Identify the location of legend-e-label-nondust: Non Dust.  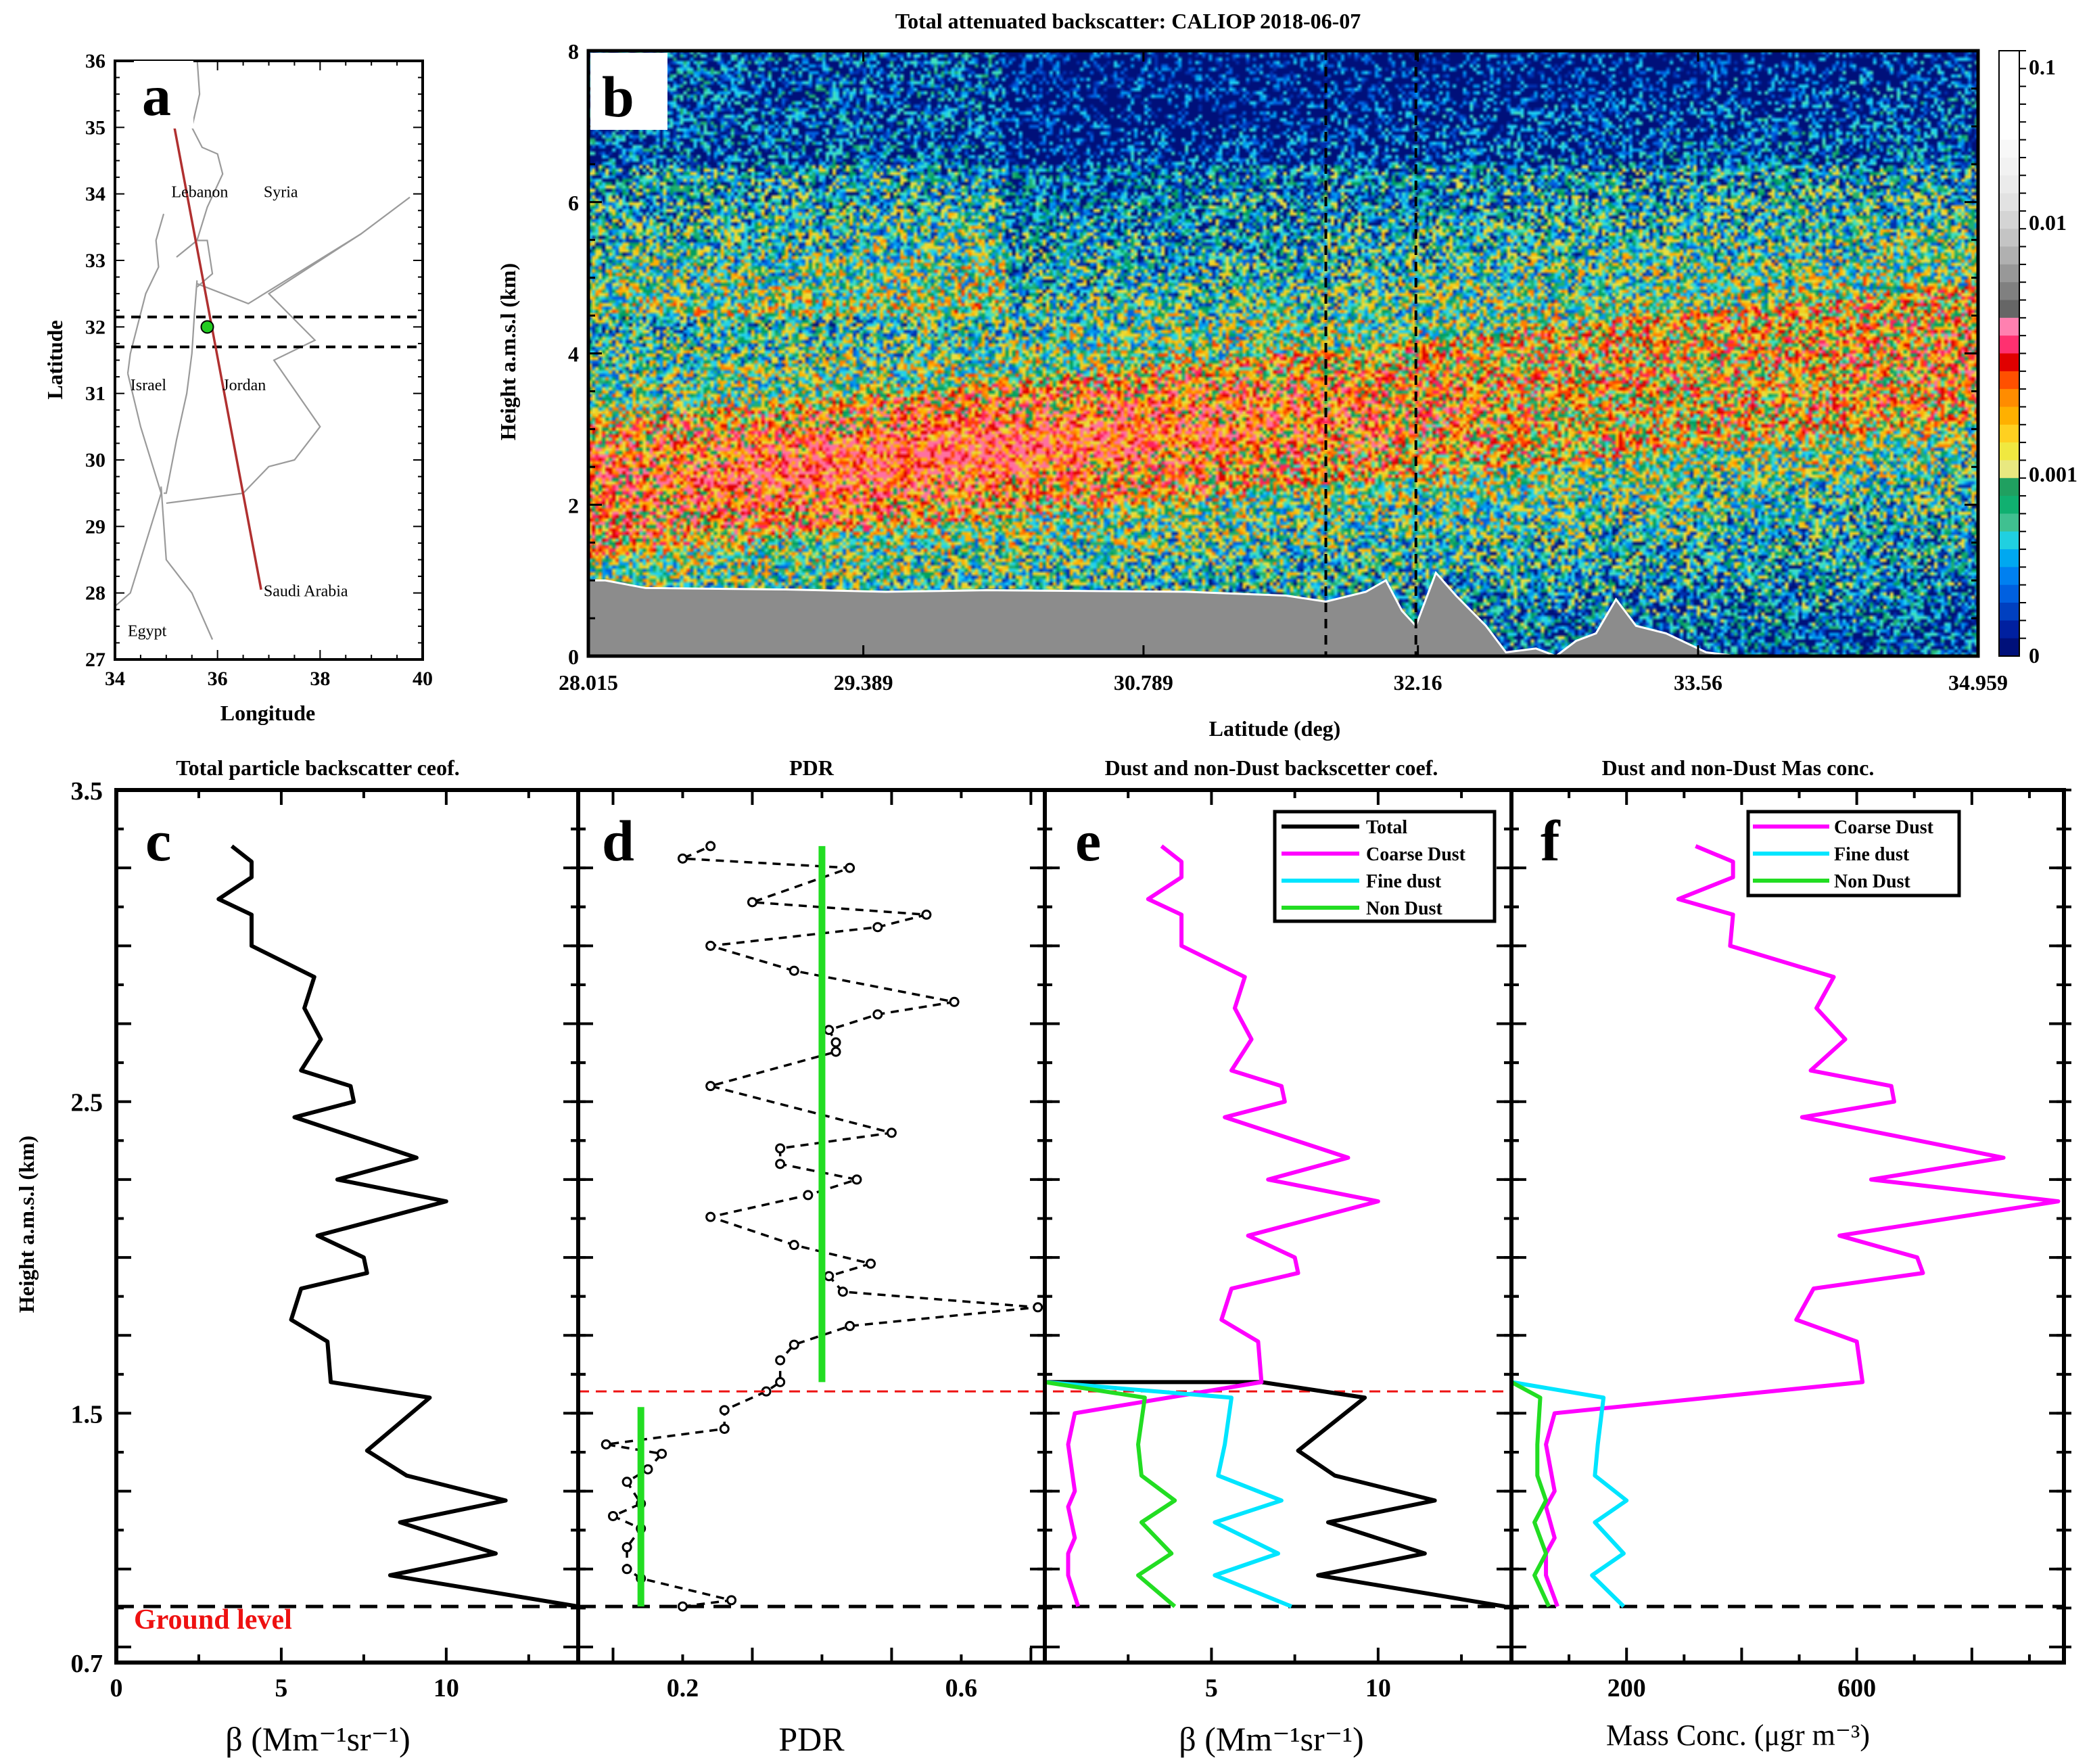
(1404, 908).